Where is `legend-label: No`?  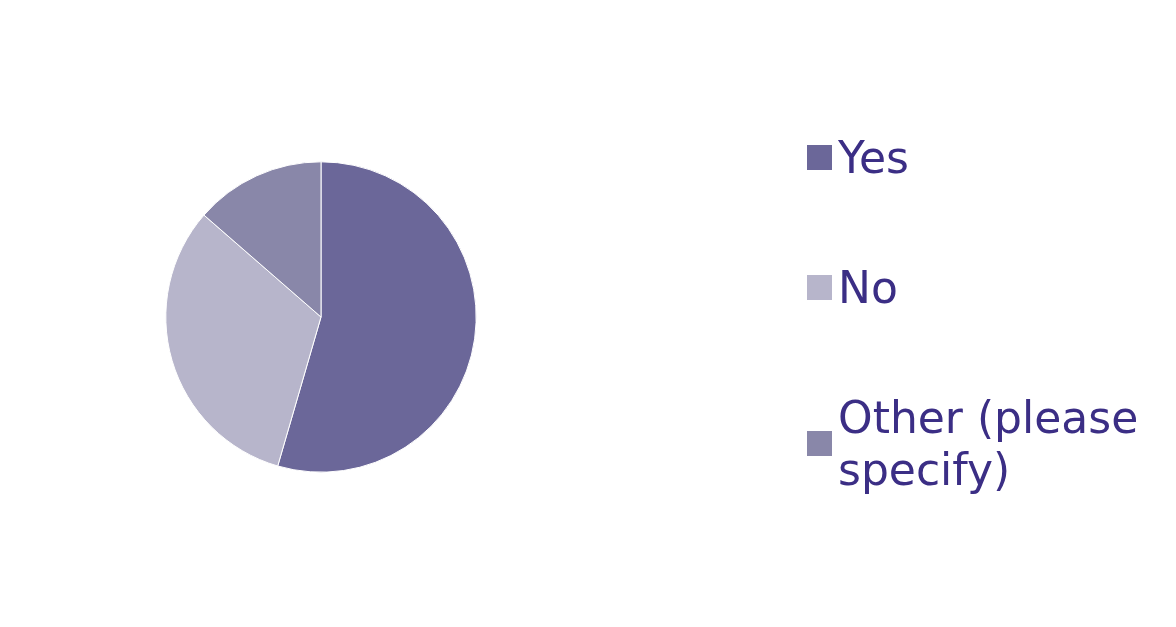 legend-label: No is located at coordinates (868, 287).